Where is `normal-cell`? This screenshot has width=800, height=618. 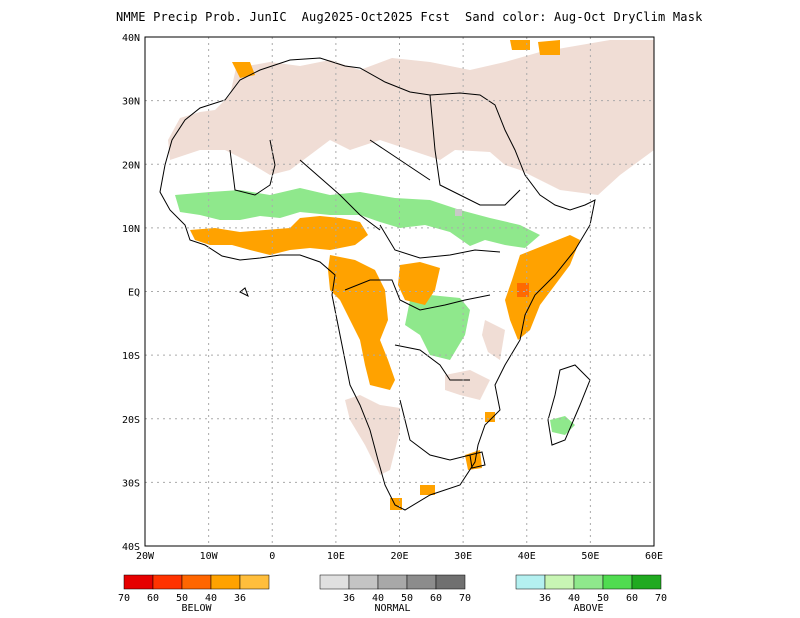
normal-cell is located at coordinates (458, 212).